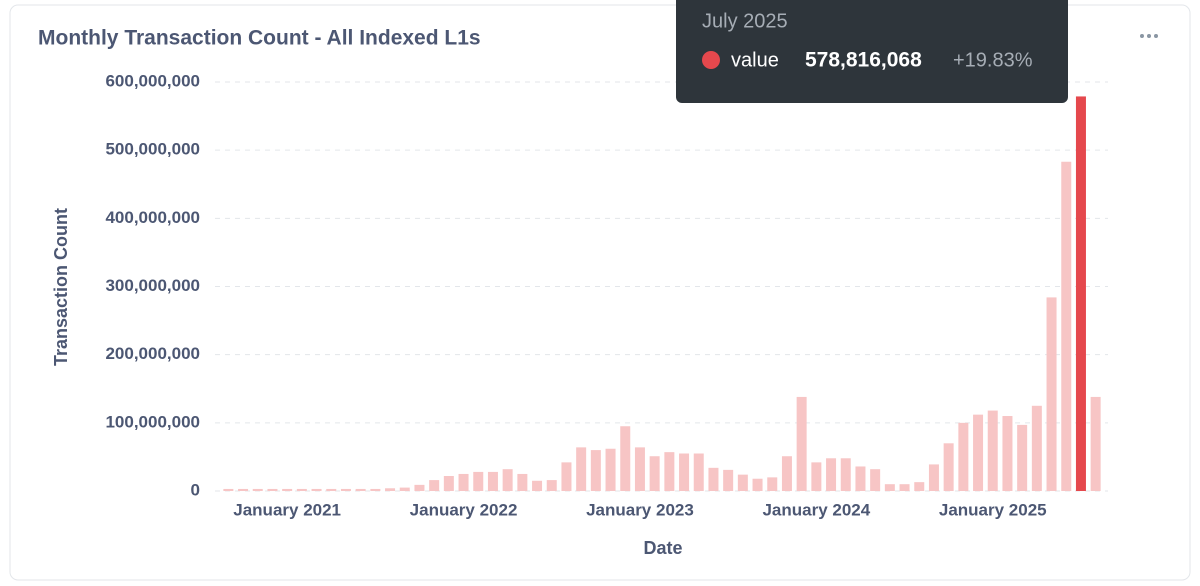 This screenshot has width=1200, height=586. Describe the element at coordinates (993, 509) in the screenshot. I see `x-tick-label: January 2025` at that location.